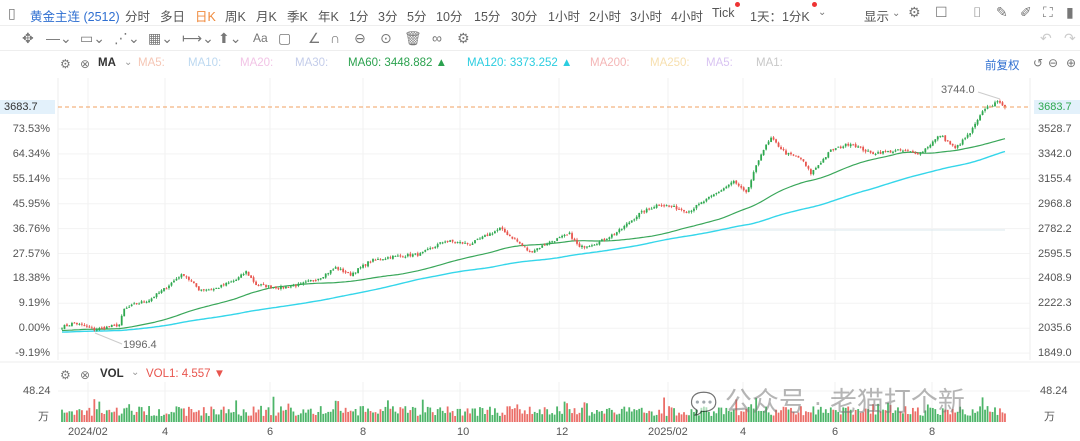 The height and width of the screenshot is (441, 1080). Describe the element at coordinates (235, 17) in the screenshot. I see `tab-3: 周K` at that location.